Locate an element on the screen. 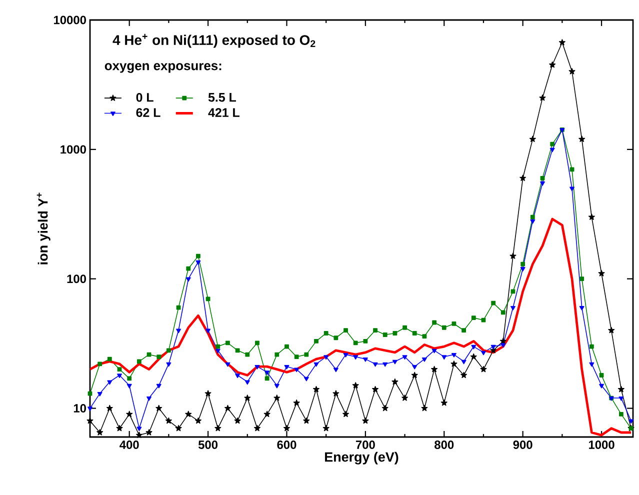 The image size is (639, 495). x-axis-title: Energy (eV) is located at coordinates (361, 458).